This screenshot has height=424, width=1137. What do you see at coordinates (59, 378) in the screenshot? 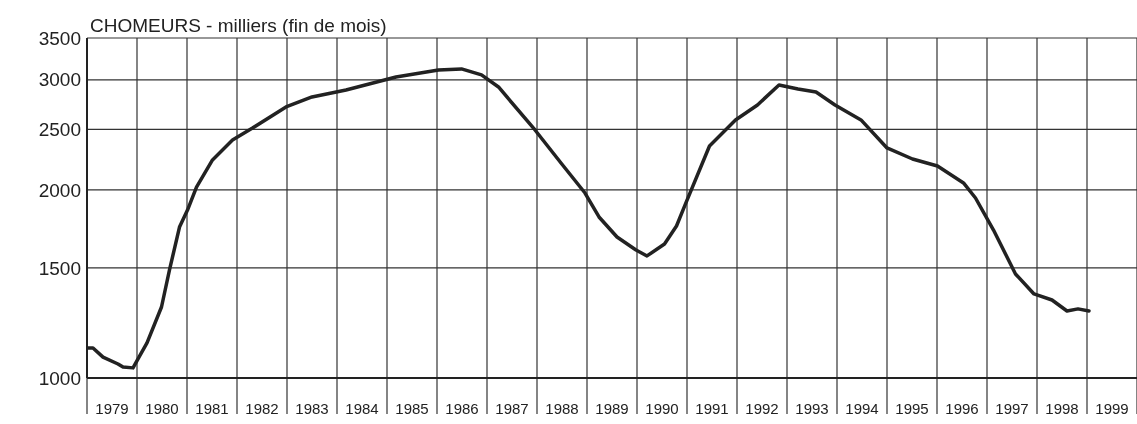
I see `y-tick-label: 1000` at bounding box center [59, 378].